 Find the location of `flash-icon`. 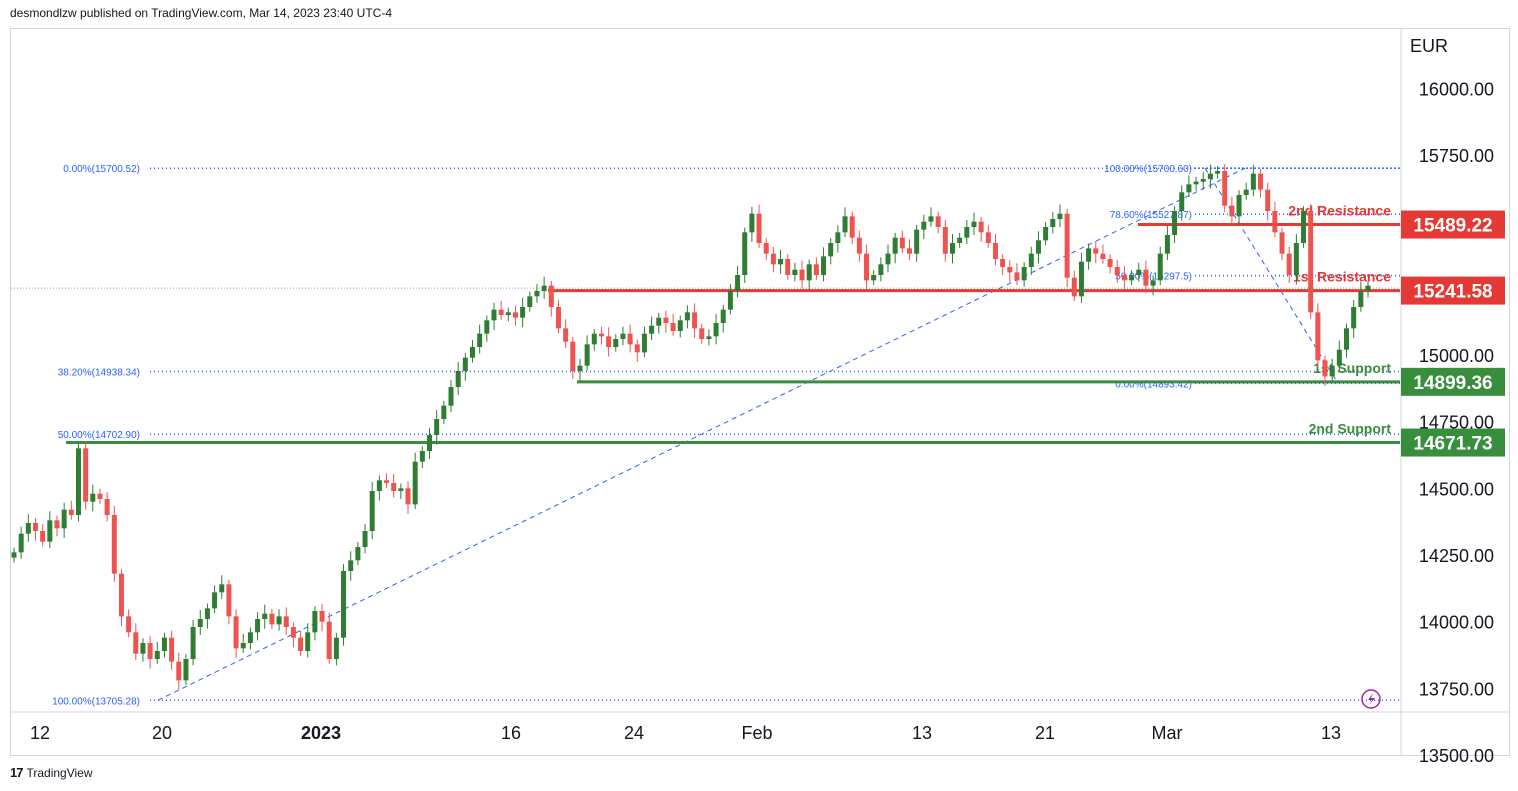

flash-icon is located at coordinates (1371, 699).